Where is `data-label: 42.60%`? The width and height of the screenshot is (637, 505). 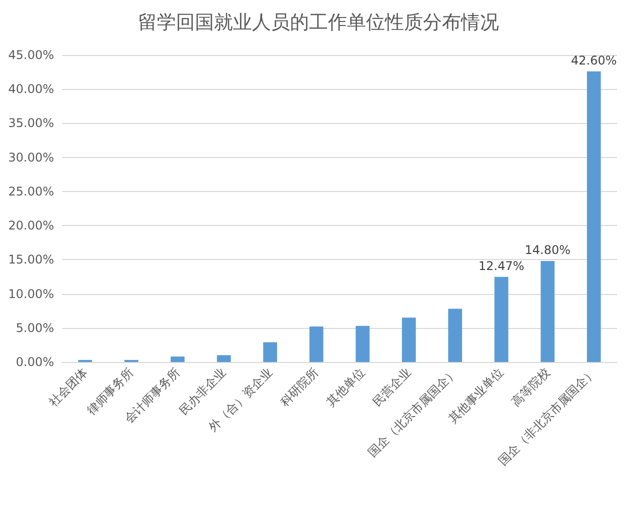 data-label: 42.60% is located at coordinates (593, 60).